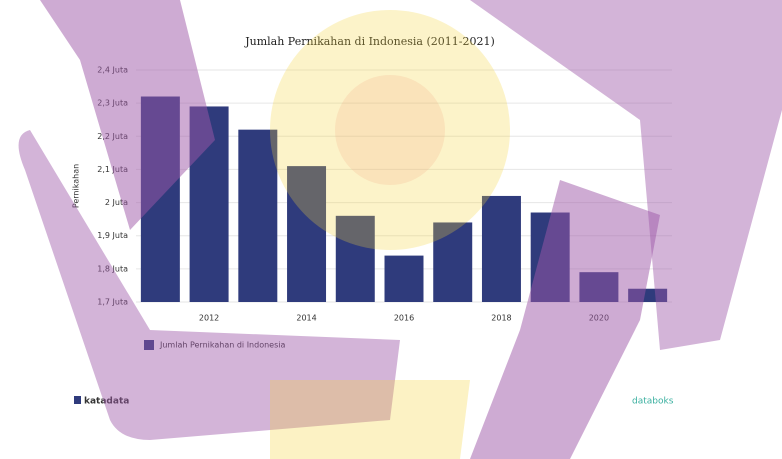  Describe the element at coordinates (112, 169) in the screenshot. I see `y-tick-label: 2,1 Juta` at that location.